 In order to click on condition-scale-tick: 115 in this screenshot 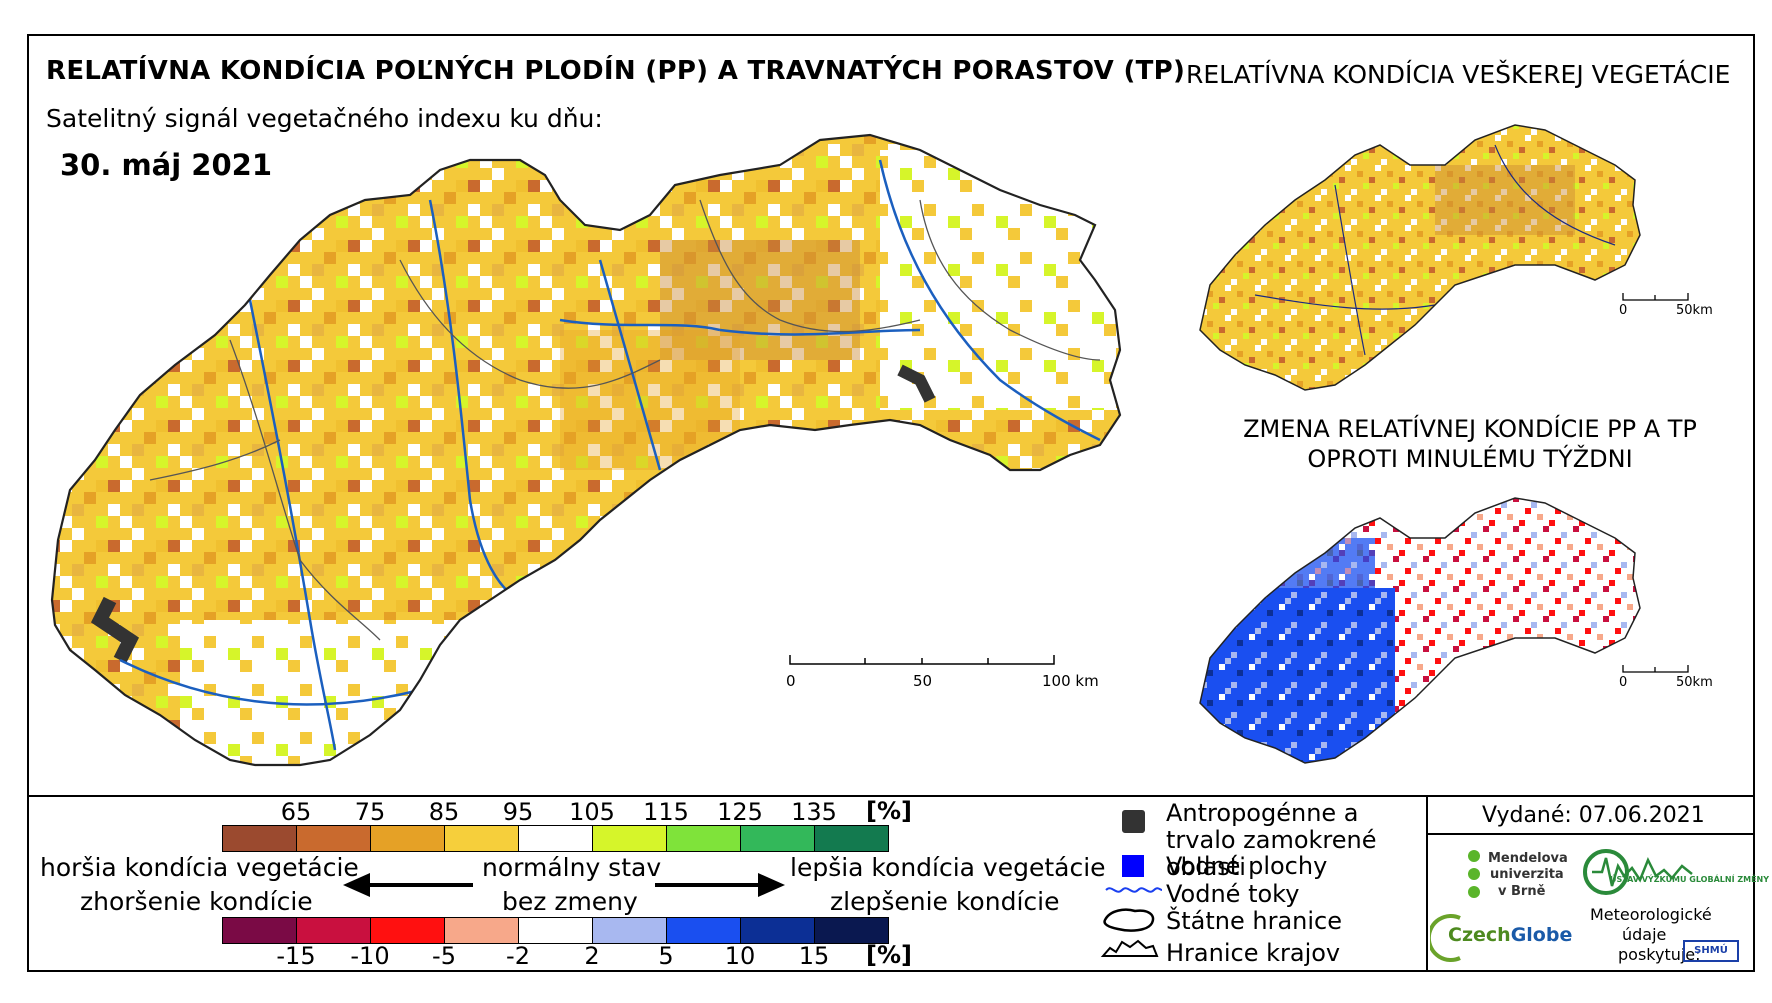, I will do `click(666, 812)`.